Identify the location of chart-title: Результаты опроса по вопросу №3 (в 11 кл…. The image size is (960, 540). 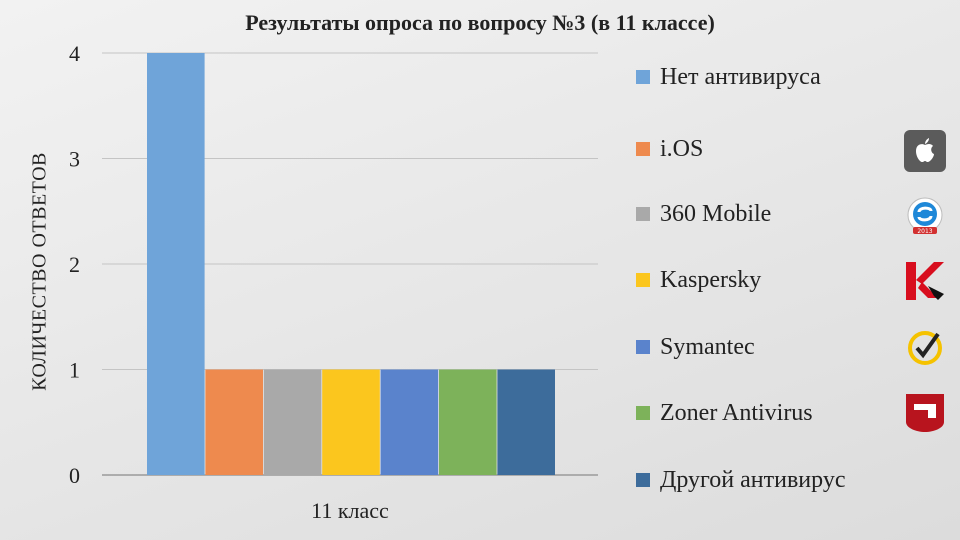
(480, 22).